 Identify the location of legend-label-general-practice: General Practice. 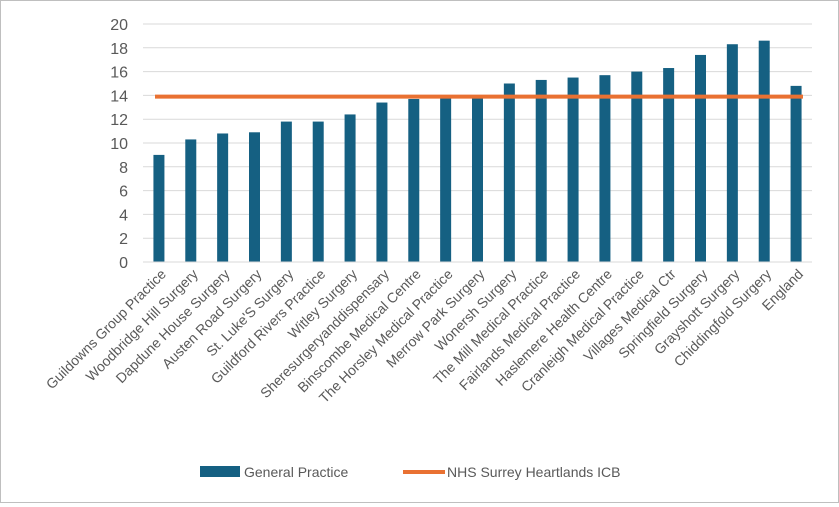
(296, 472).